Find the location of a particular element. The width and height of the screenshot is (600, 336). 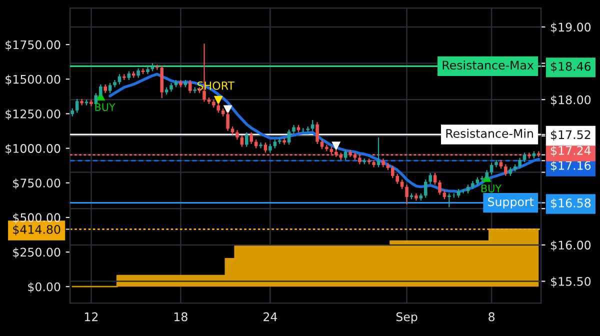

y2-tick-label: $19.00 is located at coordinates (571, 28).